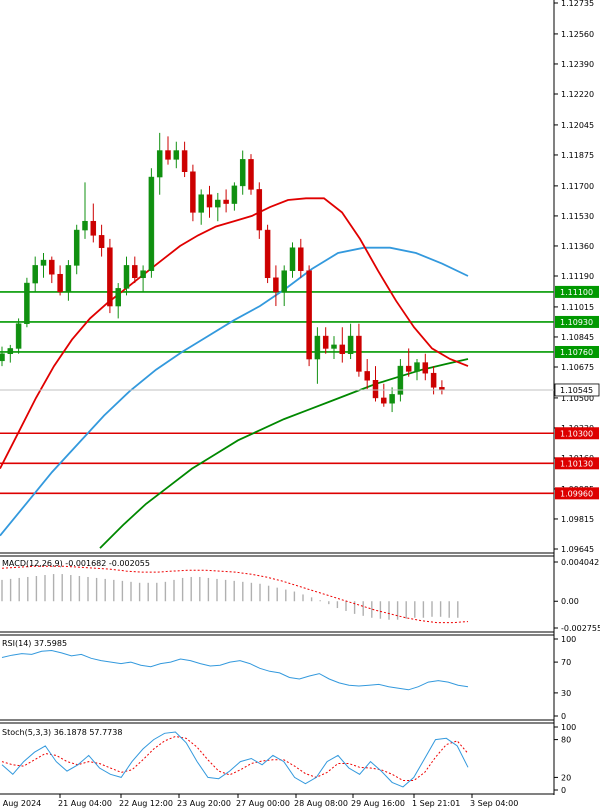  I want to click on level-price-label: 1.10930, so click(576, 322).